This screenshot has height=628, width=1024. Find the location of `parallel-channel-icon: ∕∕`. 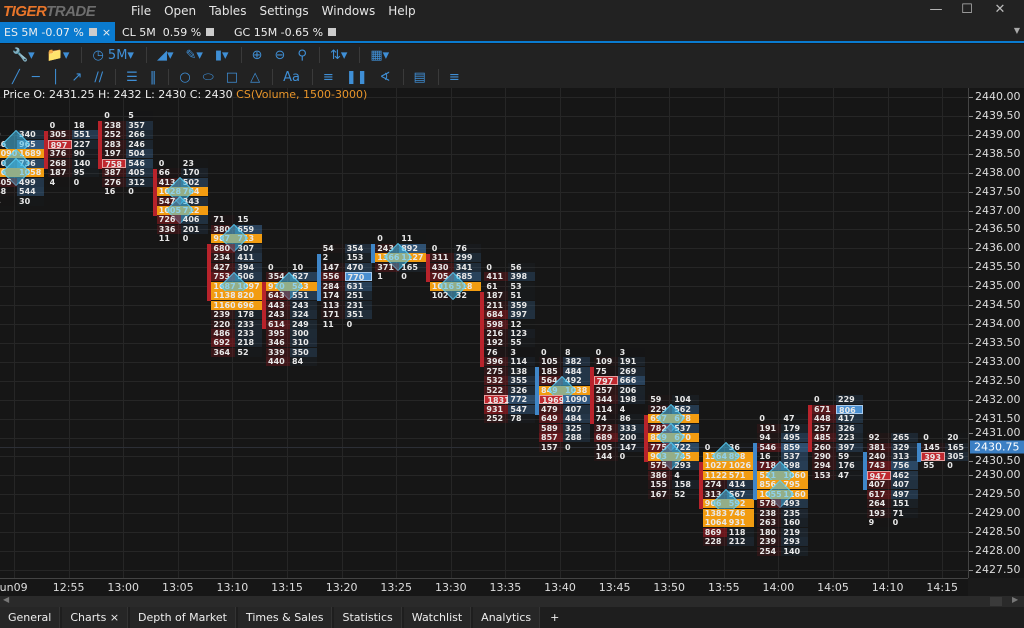

parallel-channel-icon: ∕∕ is located at coordinates (99, 77).